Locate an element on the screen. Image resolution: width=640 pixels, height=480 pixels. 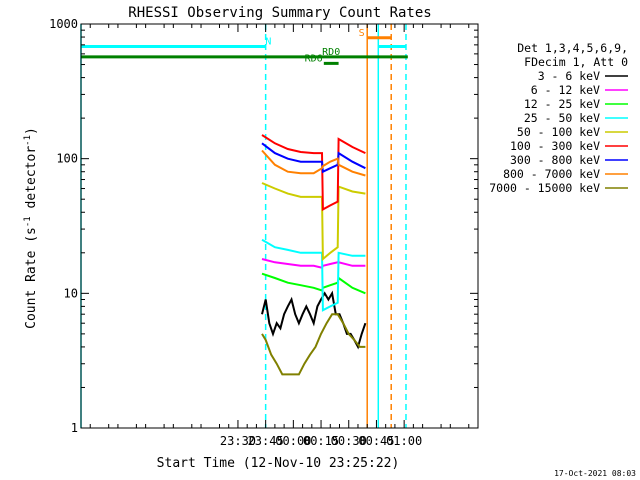
y-tick-label-3: 100 is located at coordinates (67, 159).